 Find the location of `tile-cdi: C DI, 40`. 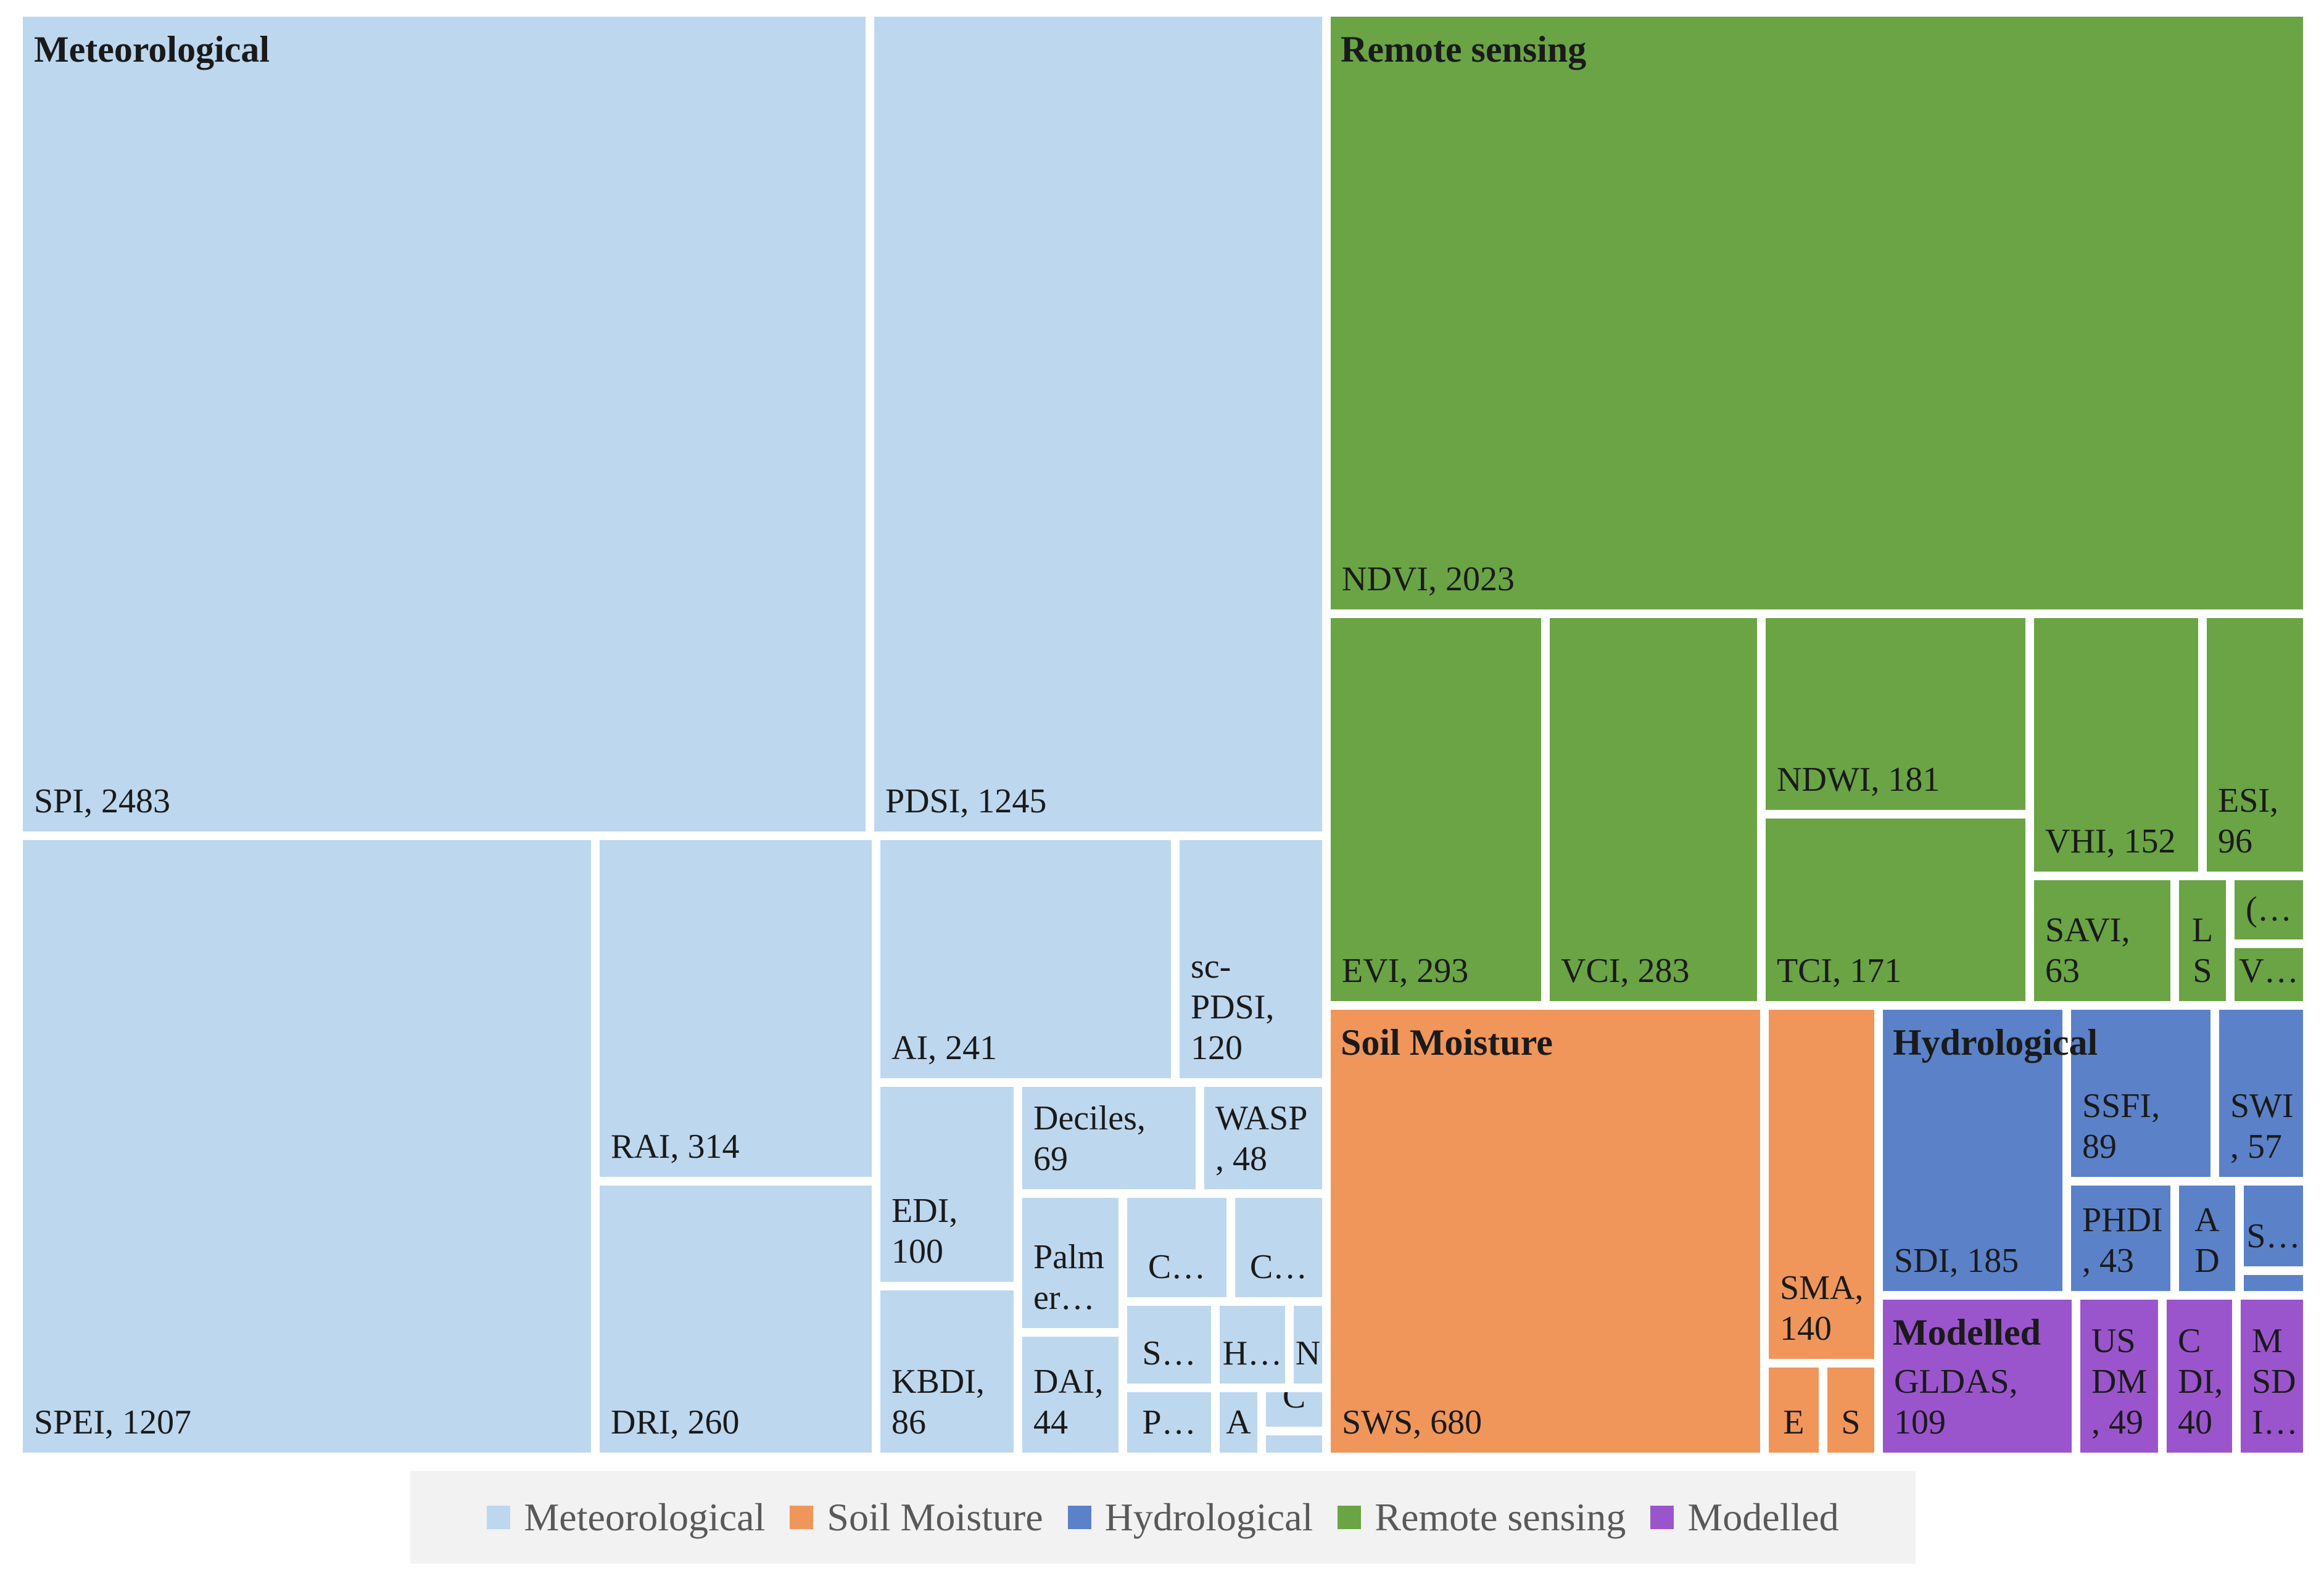

tile-cdi: C DI, 40 is located at coordinates (2199, 1376).